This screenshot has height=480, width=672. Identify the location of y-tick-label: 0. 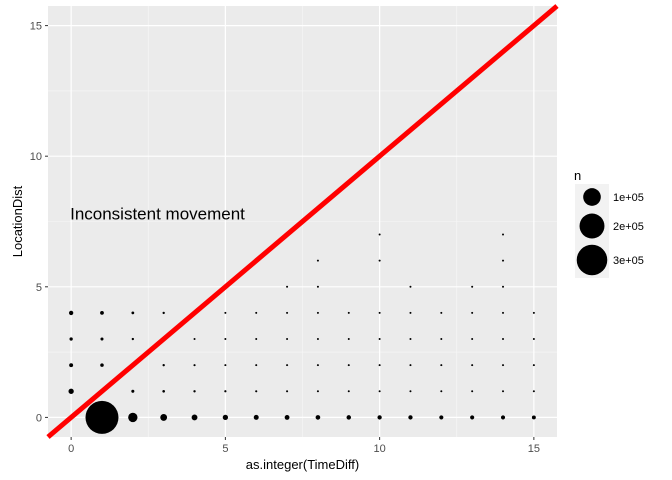
(39, 418).